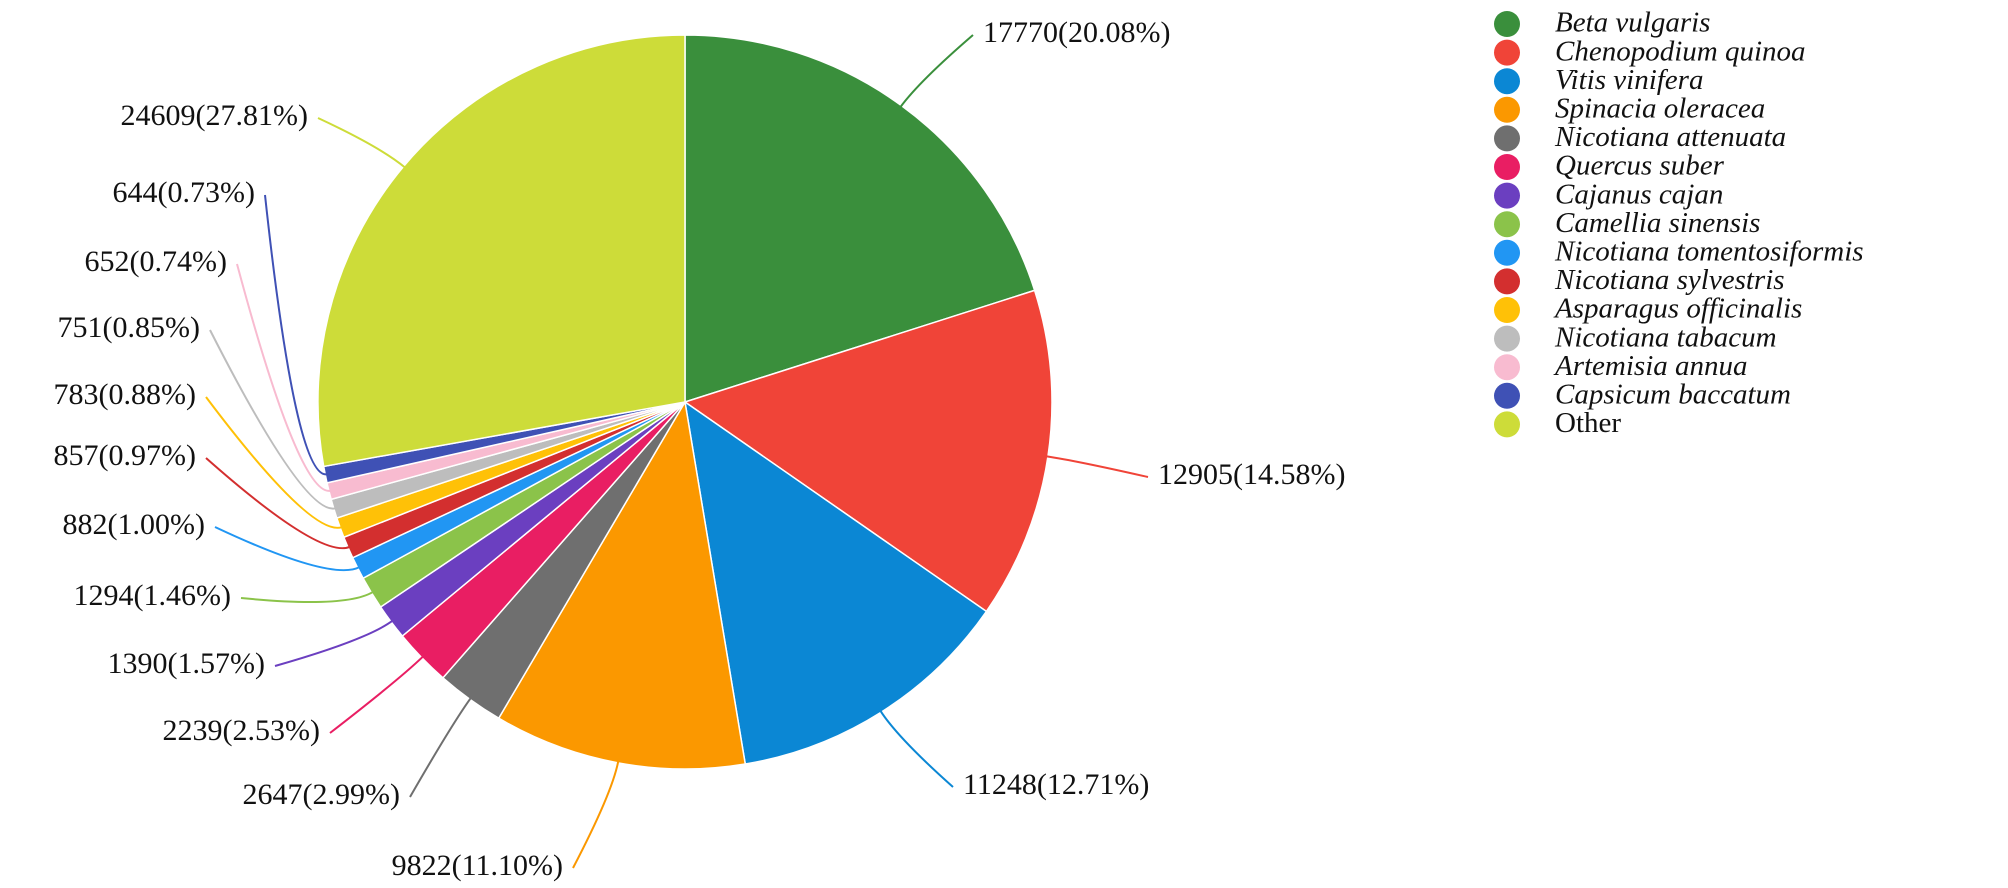 This screenshot has width=2008, height=888. Describe the element at coordinates (501, 251) in the screenshot. I see `pie-slice` at that location.